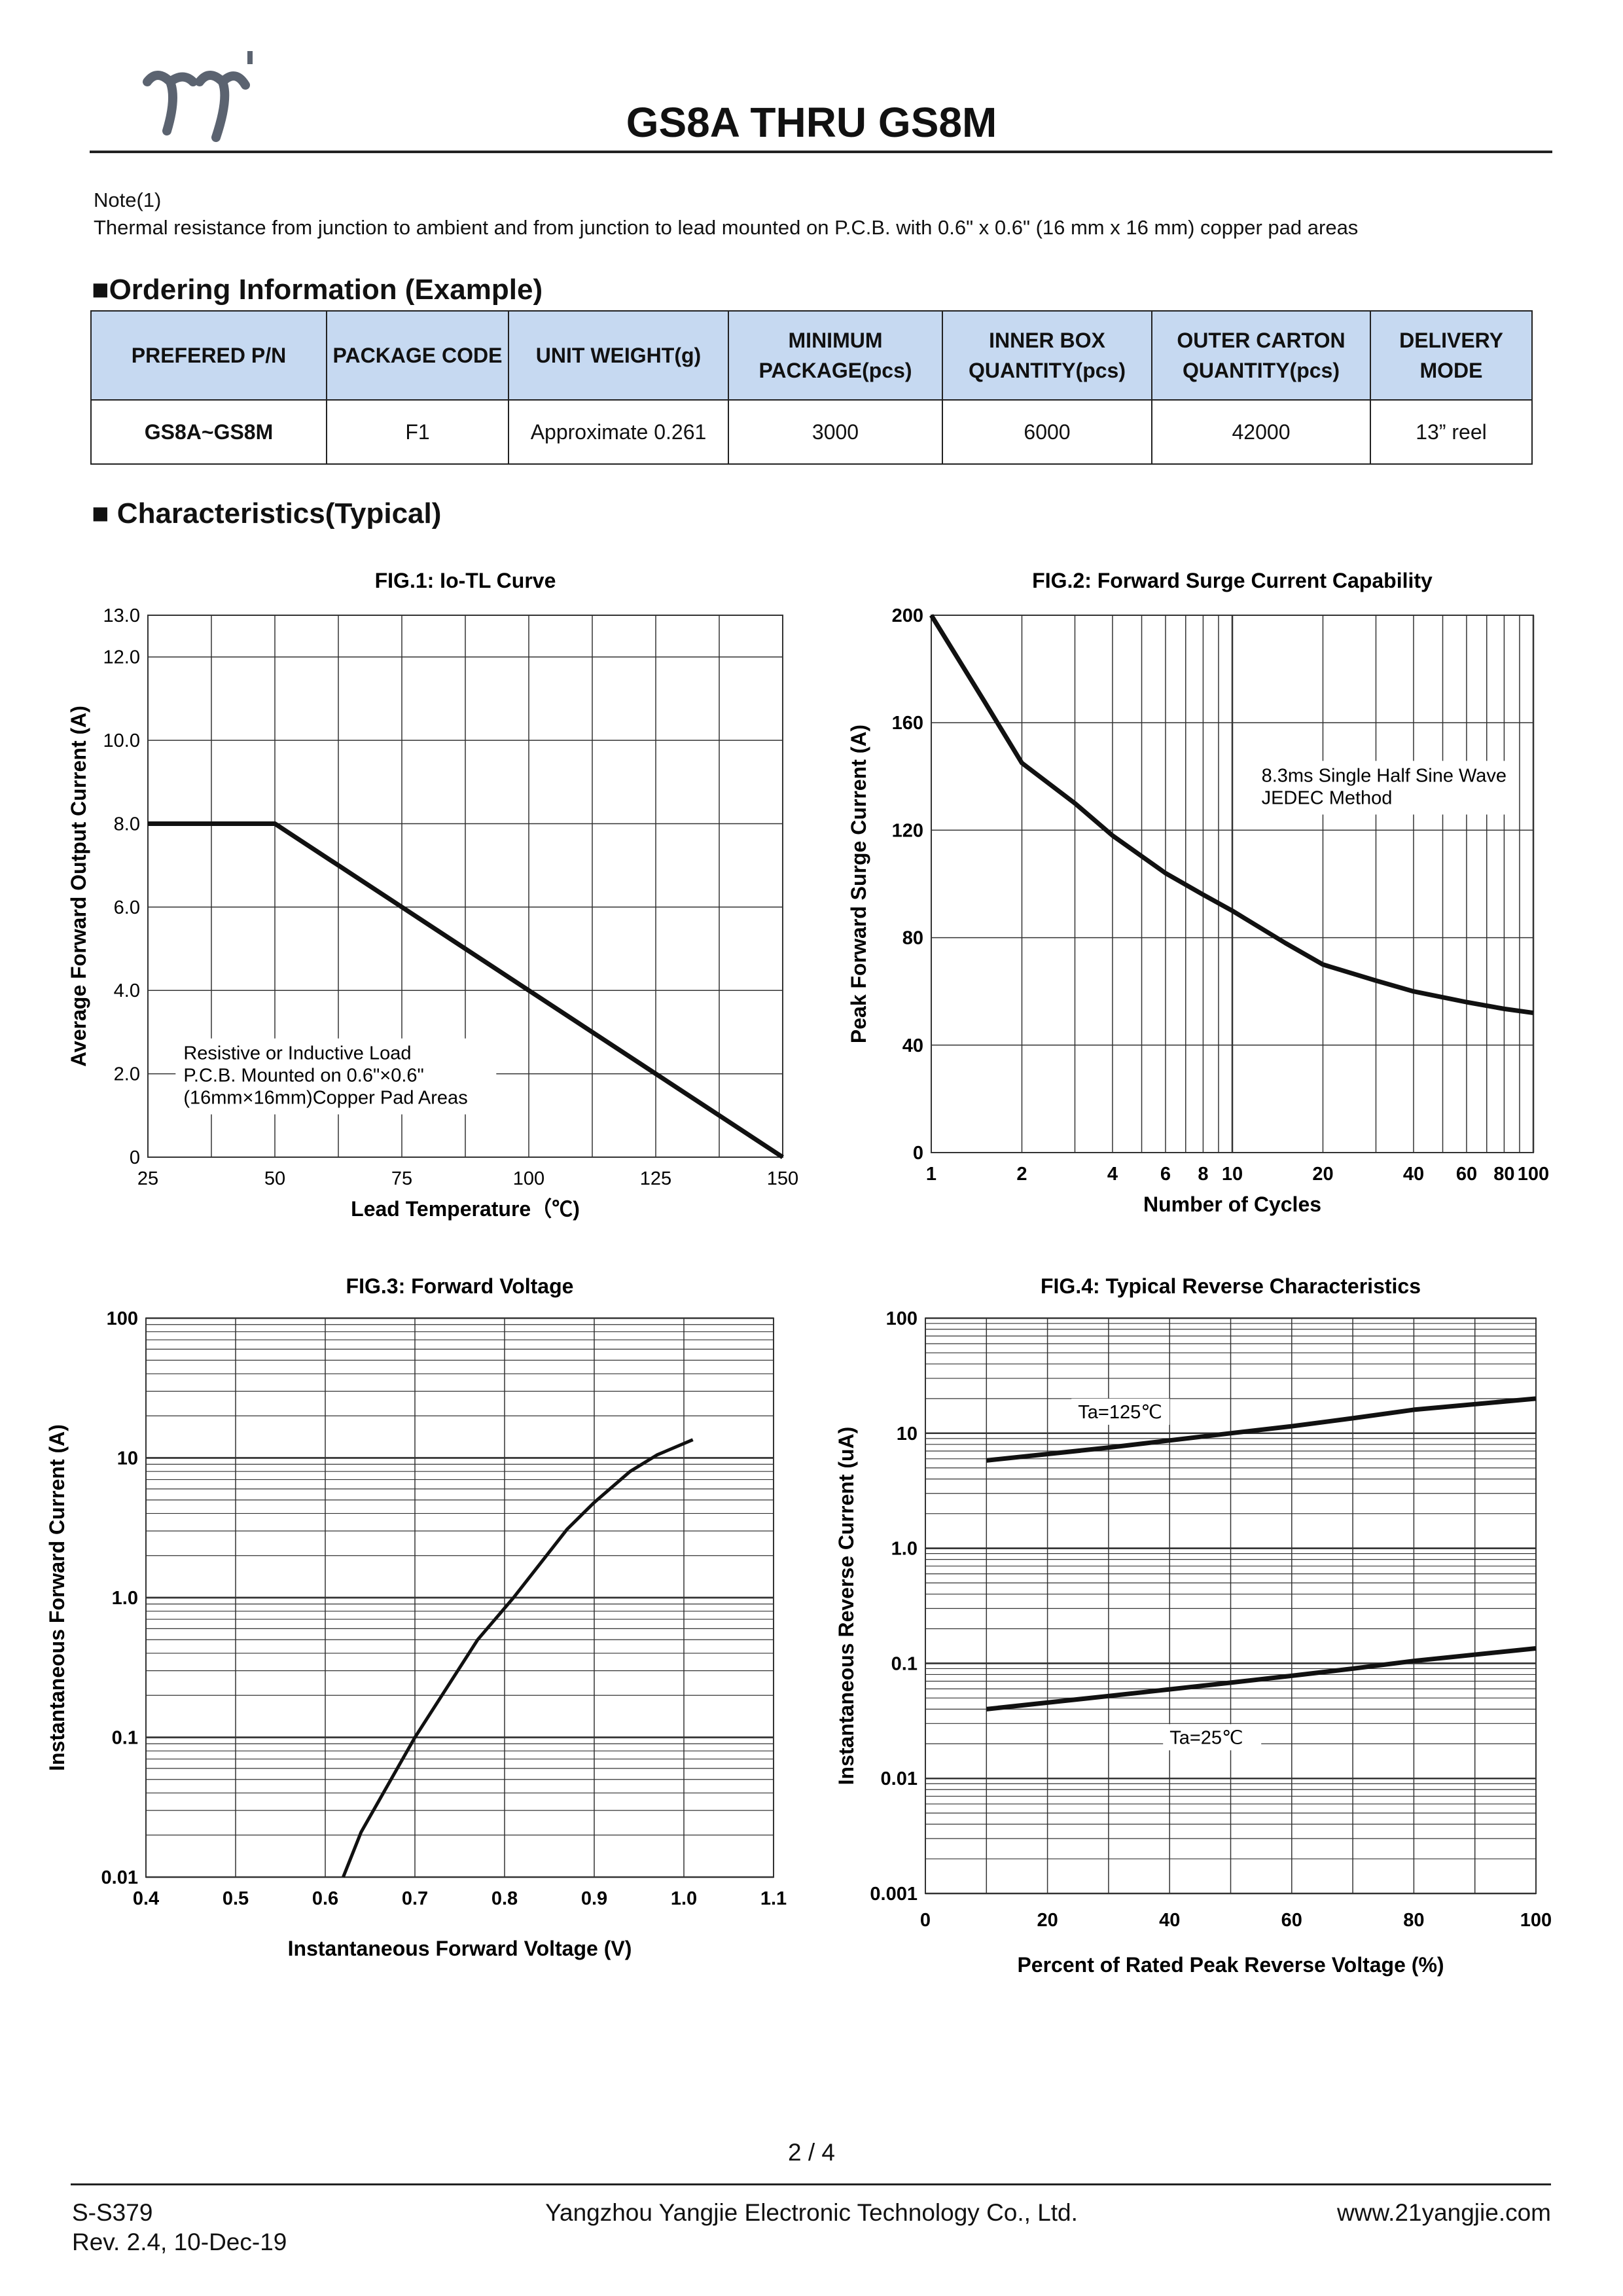 The image size is (1623, 2296). Describe the element at coordinates (594, 1898) in the screenshot. I see `x-tick-label: 0.9` at that location.